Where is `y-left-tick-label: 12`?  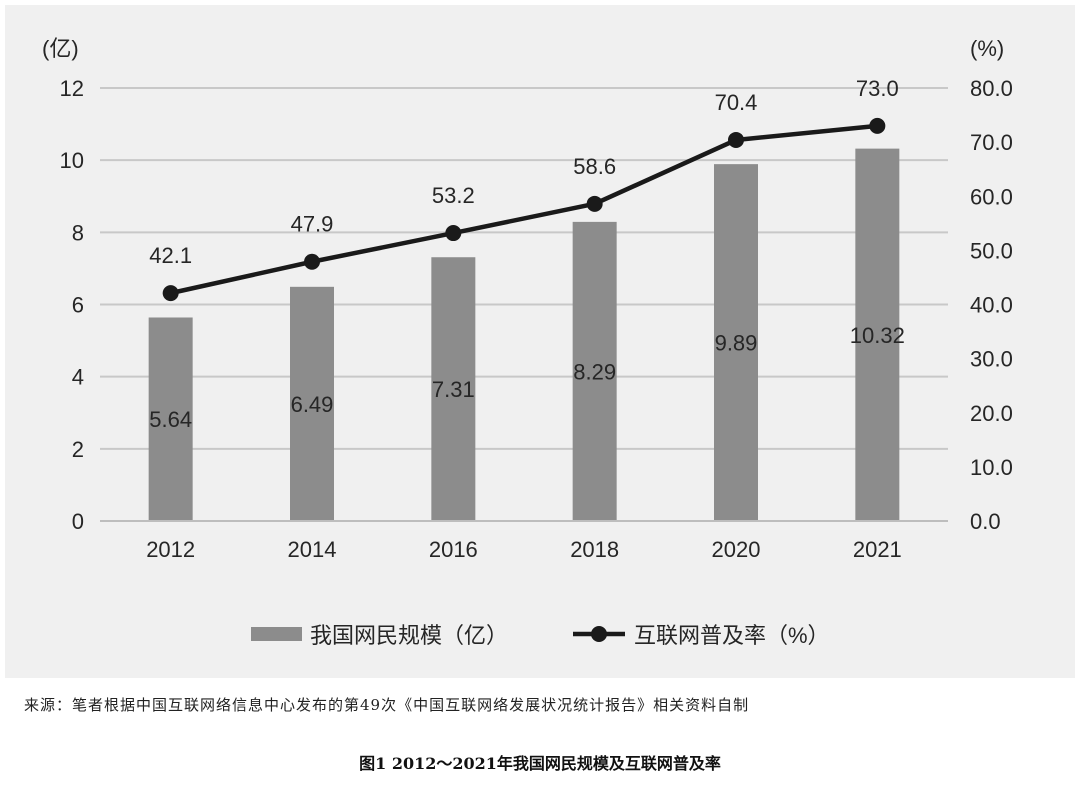
y-left-tick-label: 12 is located at coordinates (72, 88).